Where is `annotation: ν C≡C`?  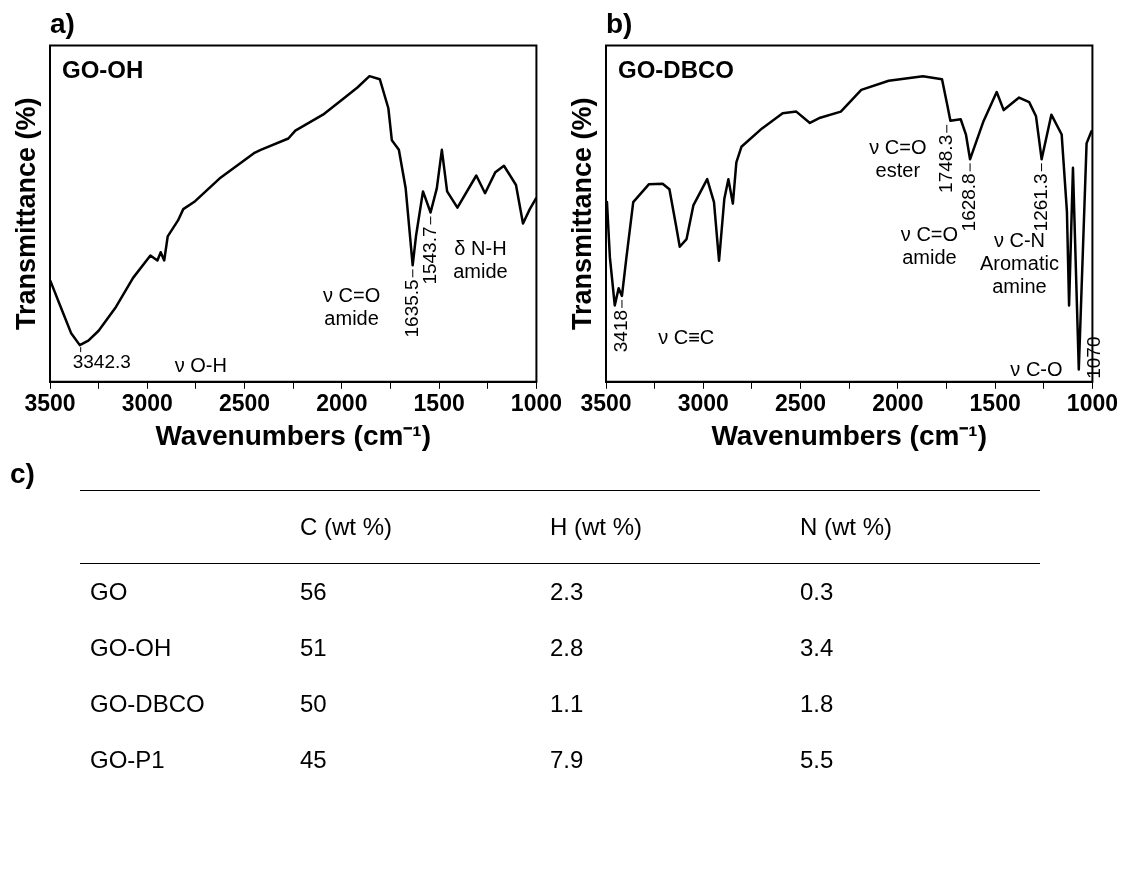
annotation: ν C≡C is located at coordinates (686, 336).